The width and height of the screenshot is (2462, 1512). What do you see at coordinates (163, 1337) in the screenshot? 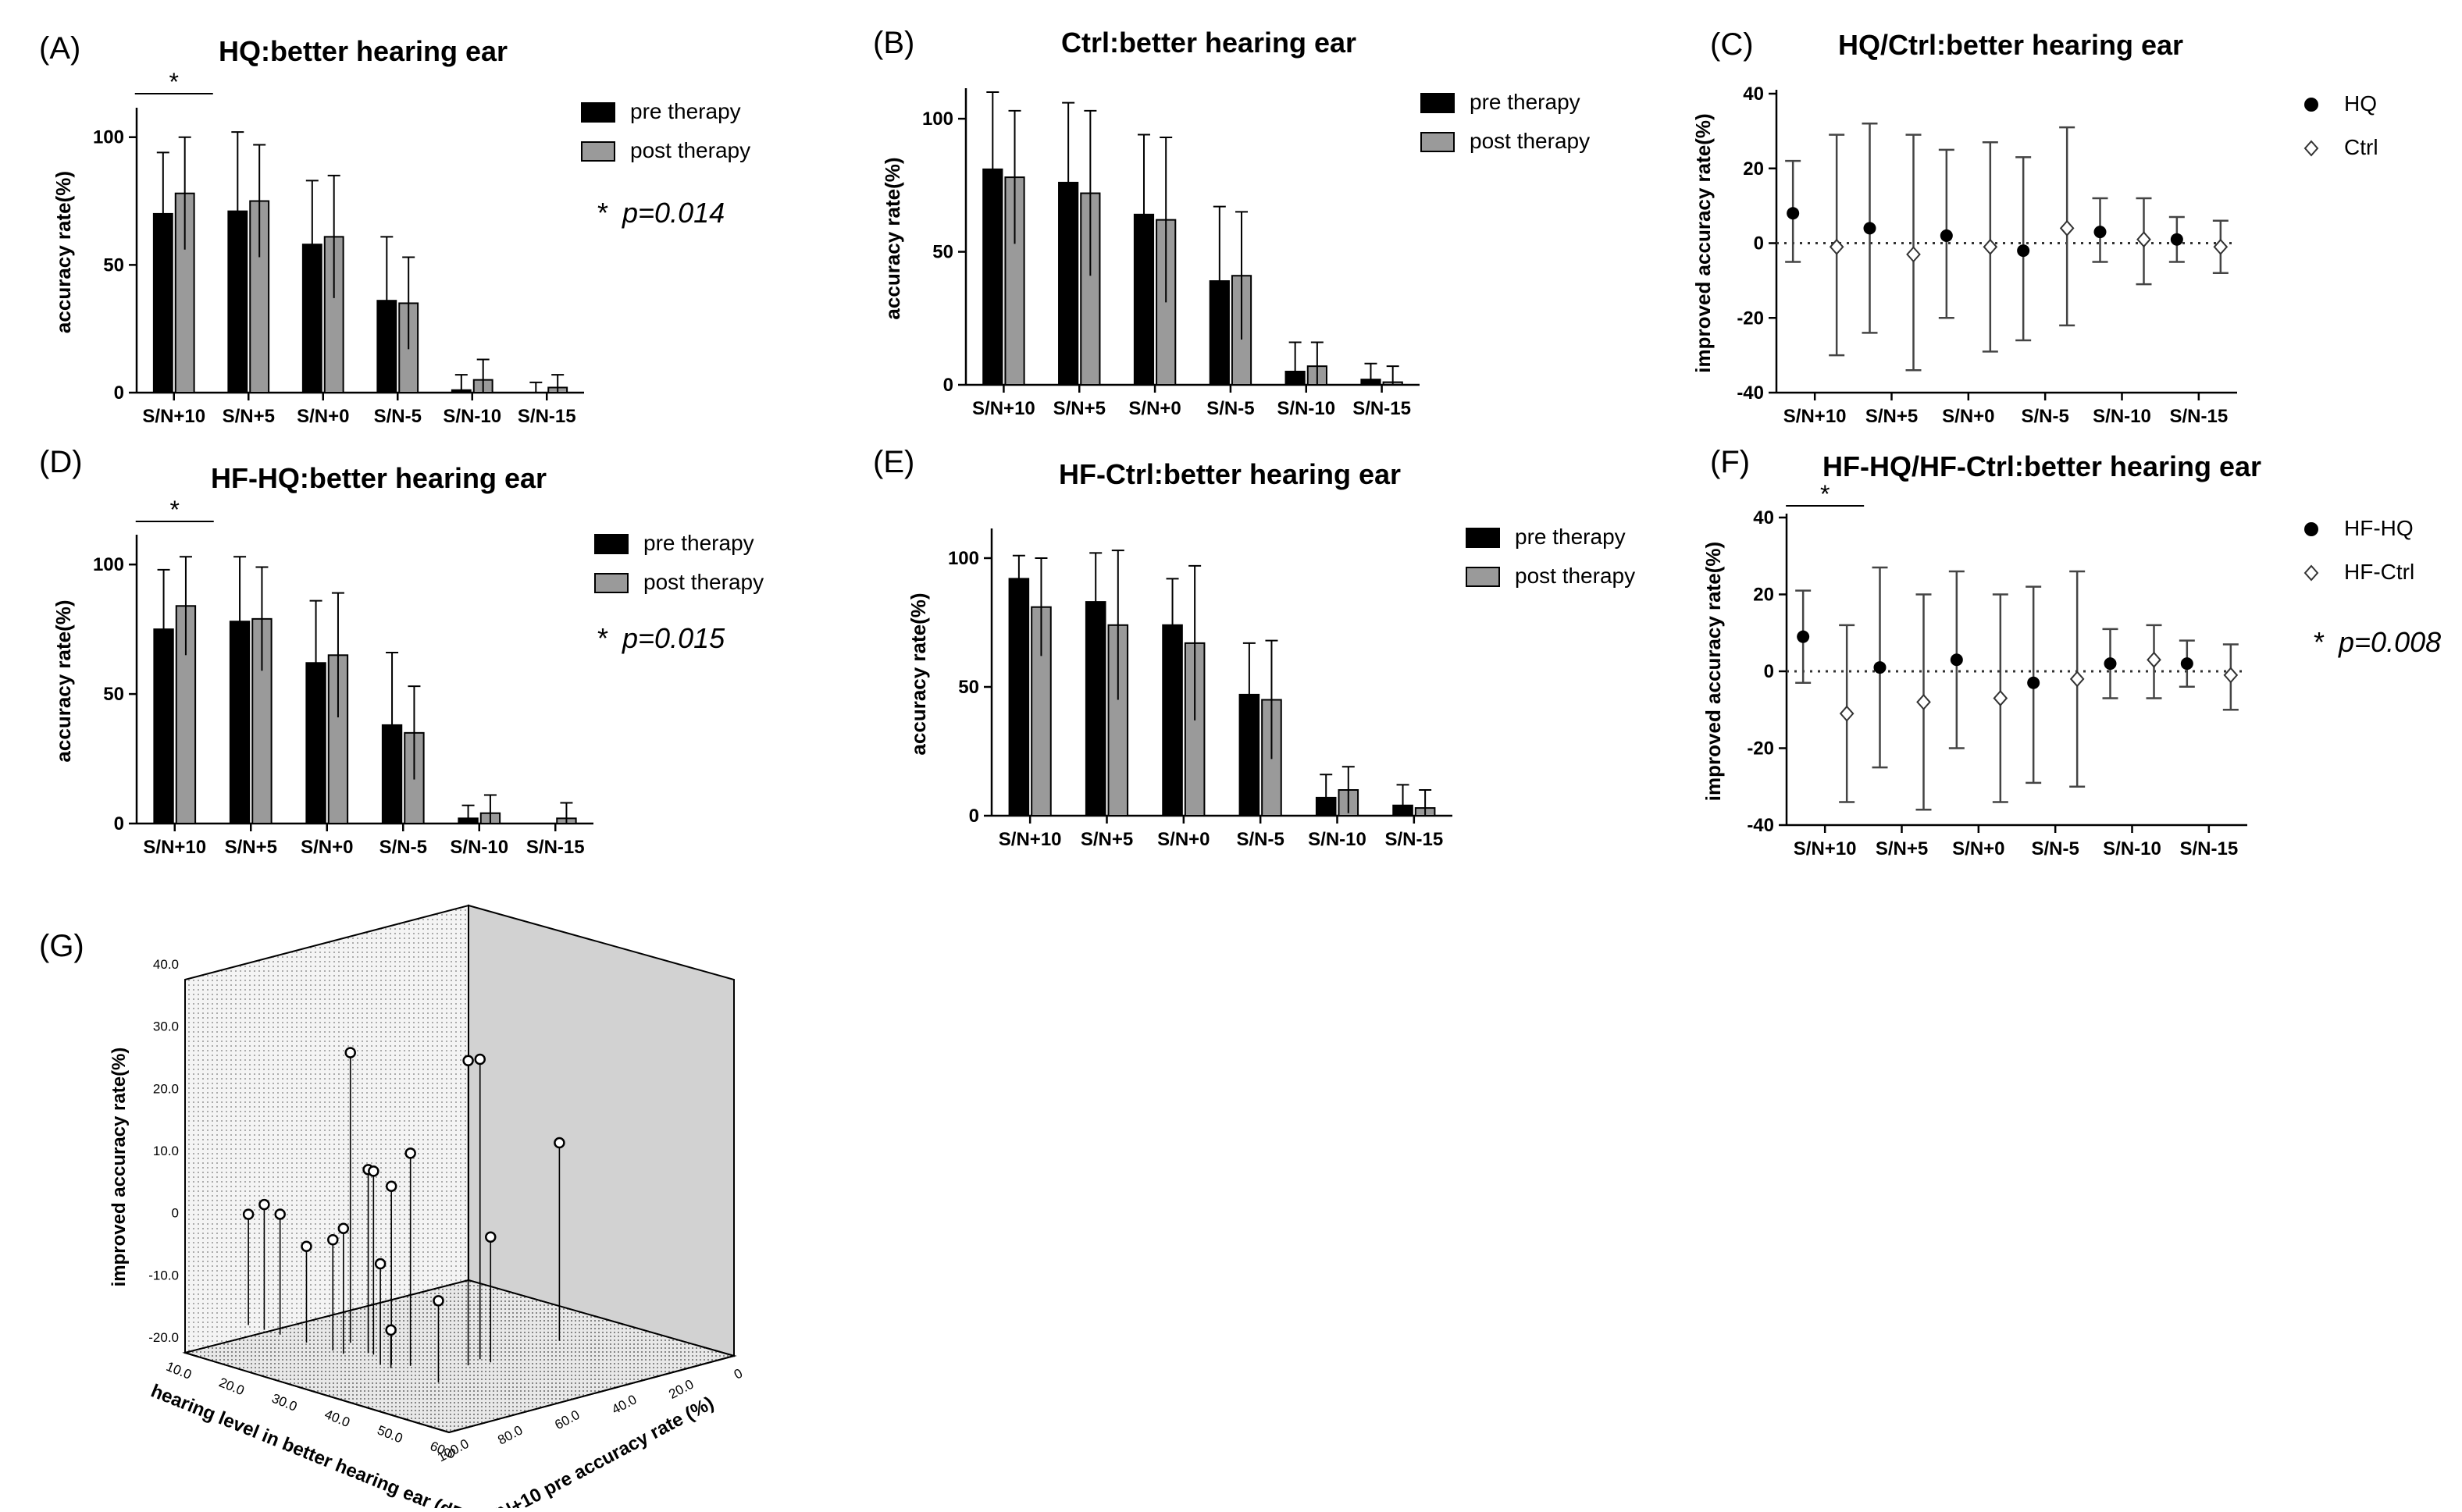
I see `z-tick-label: -20.0` at bounding box center [163, 1337].